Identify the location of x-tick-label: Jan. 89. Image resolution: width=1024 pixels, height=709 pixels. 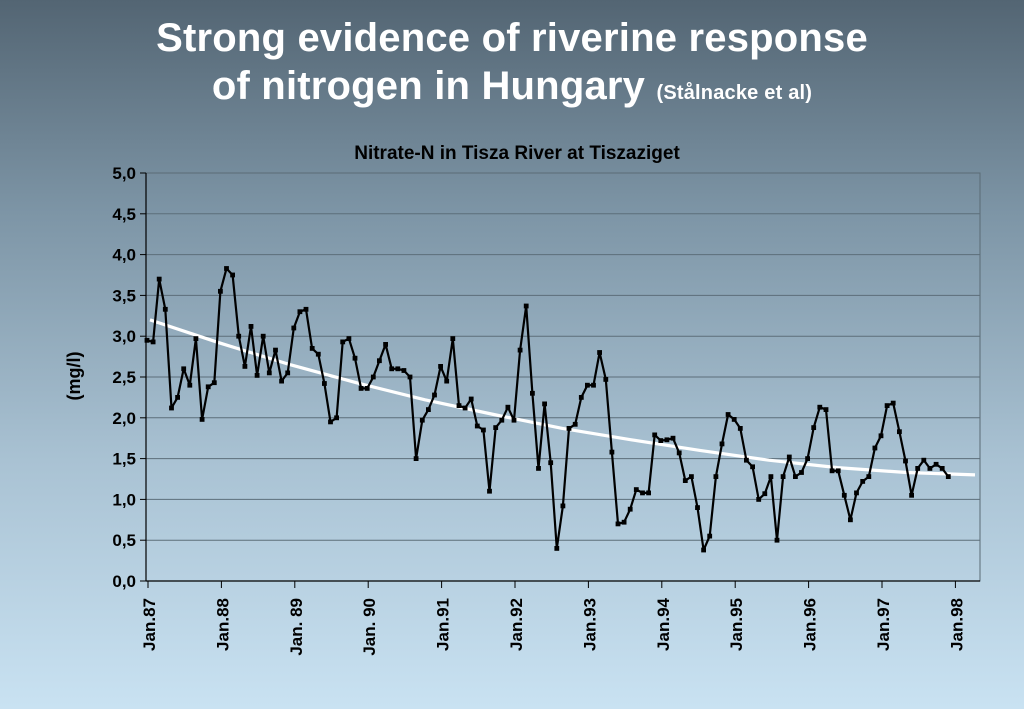
(296, 627).